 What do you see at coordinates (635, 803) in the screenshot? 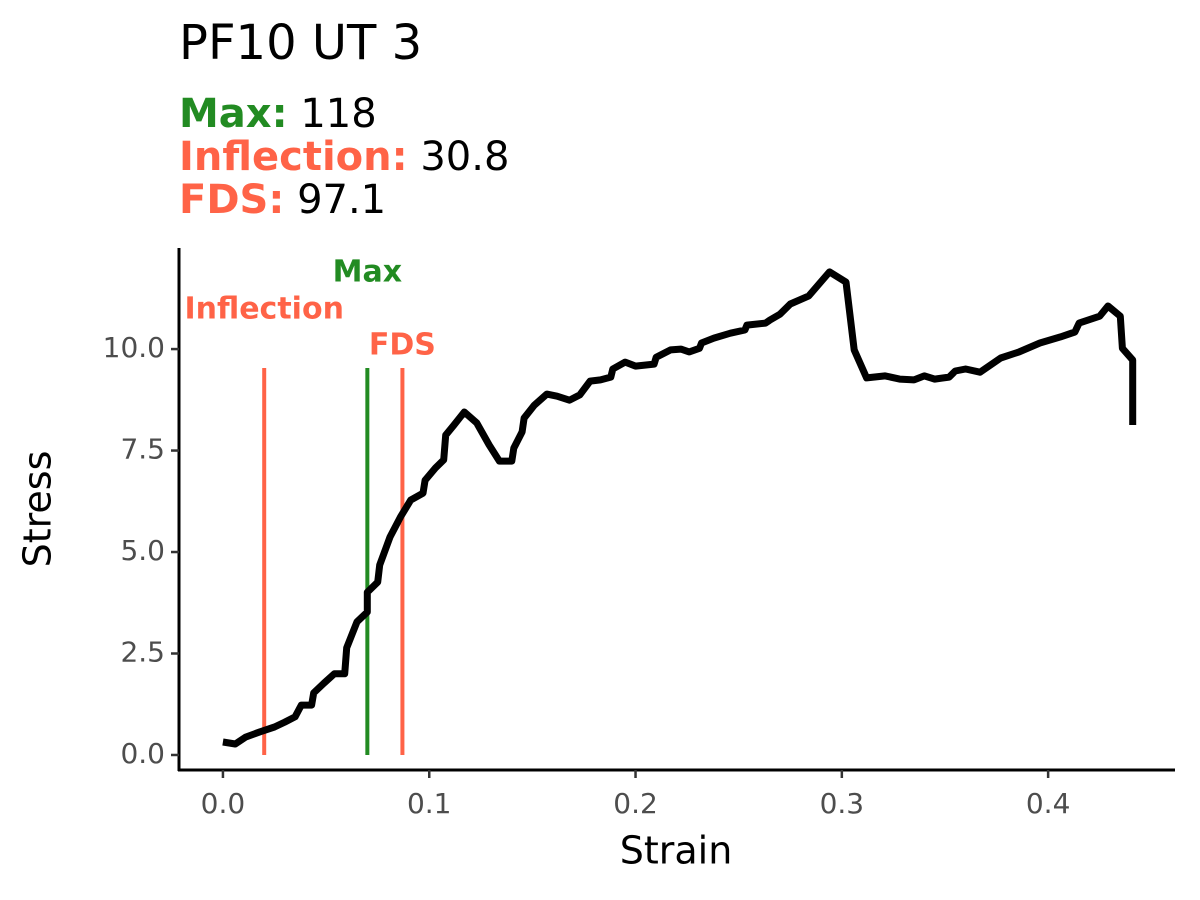
I see `x-tick-label: 0.2` at bounding box center [635, 803].